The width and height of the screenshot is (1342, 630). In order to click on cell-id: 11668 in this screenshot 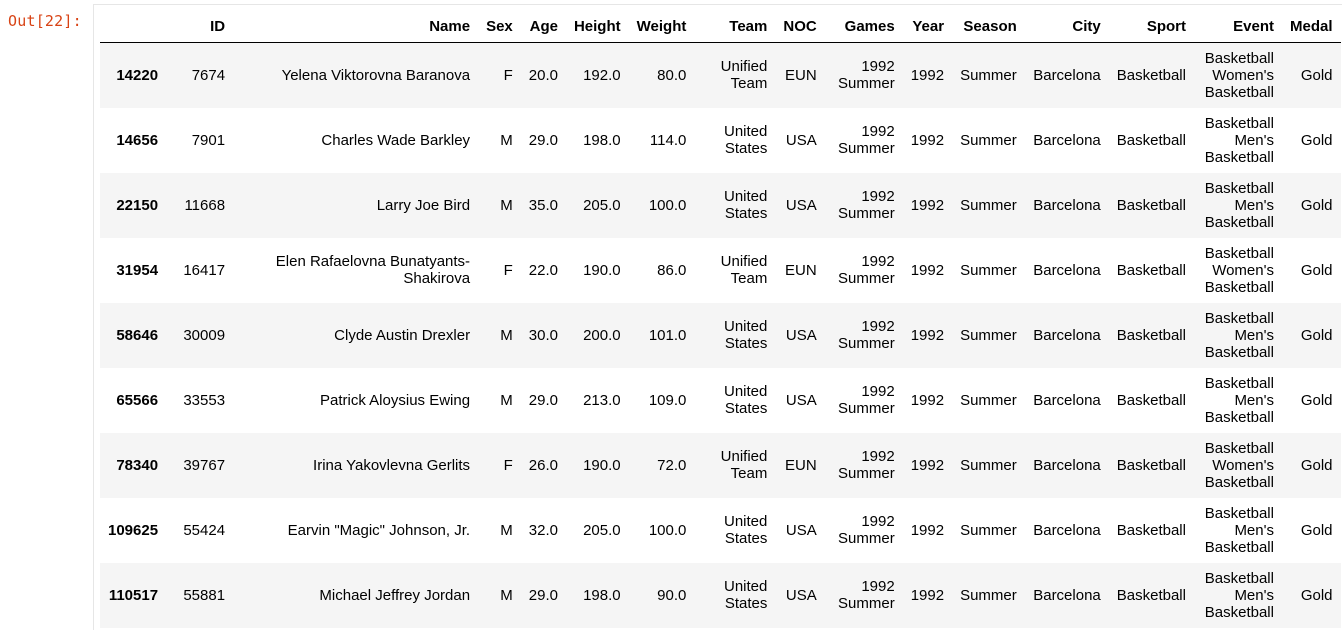, I will do `click(205, 205)`.